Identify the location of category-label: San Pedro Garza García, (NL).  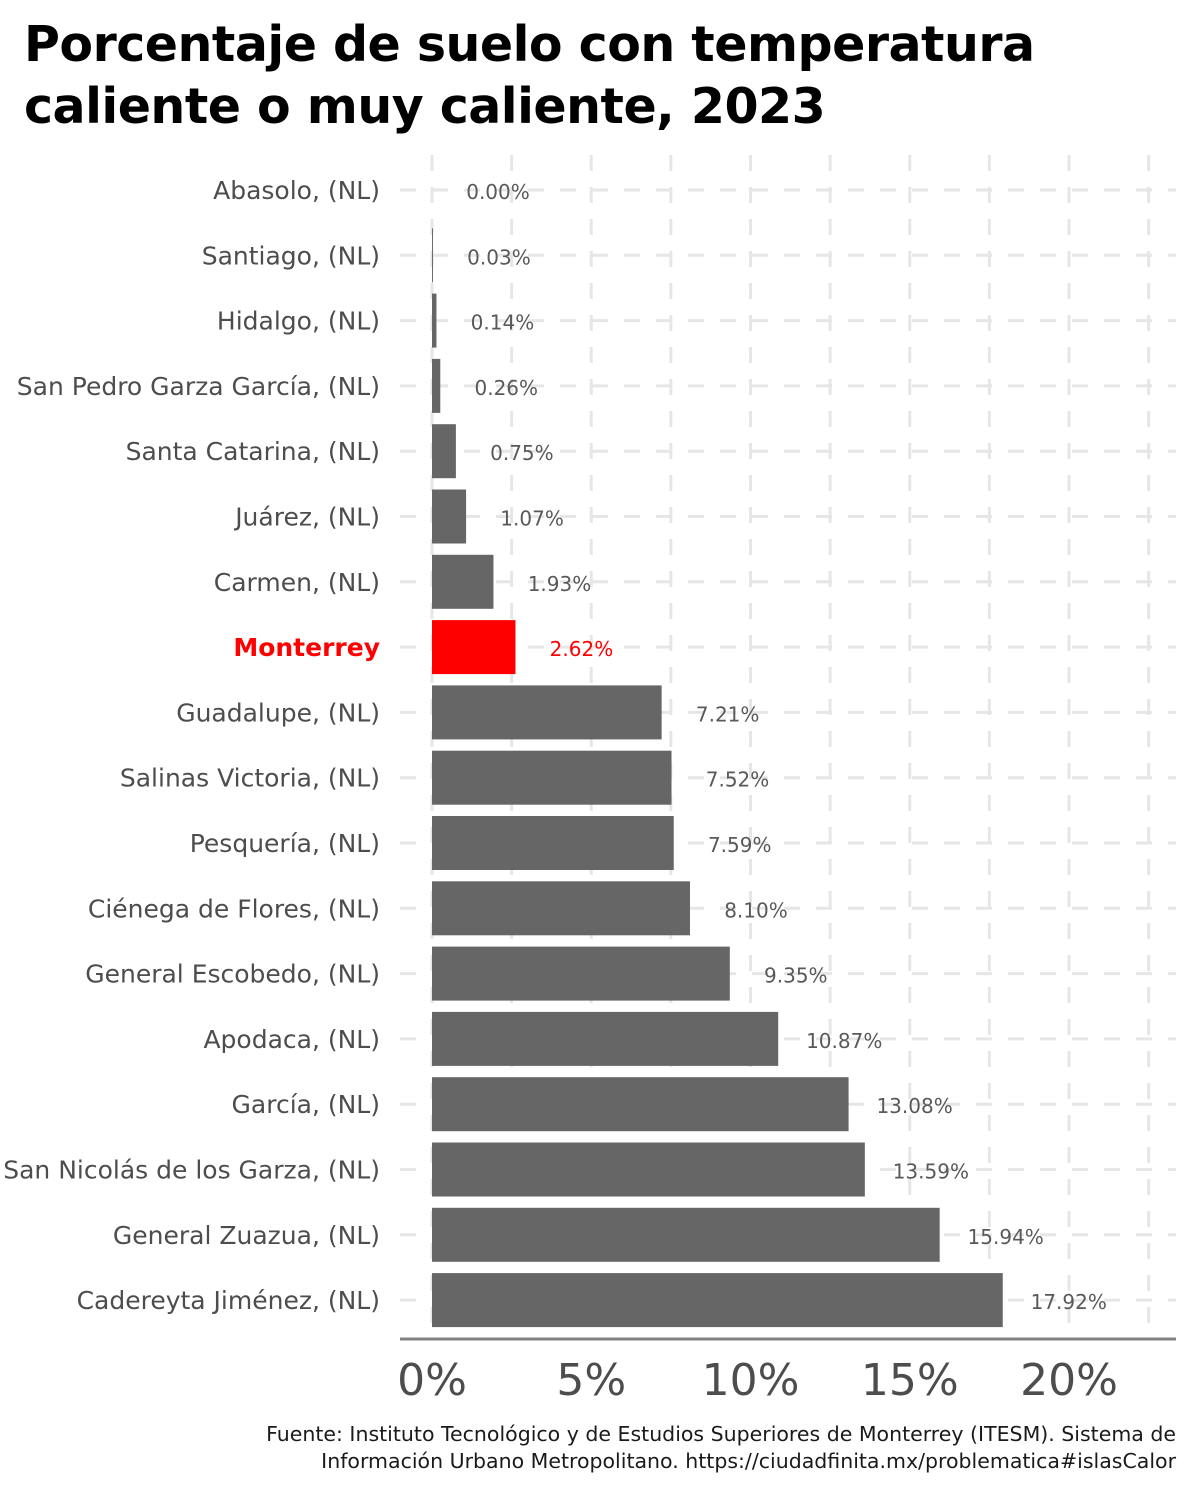
(198, 386).